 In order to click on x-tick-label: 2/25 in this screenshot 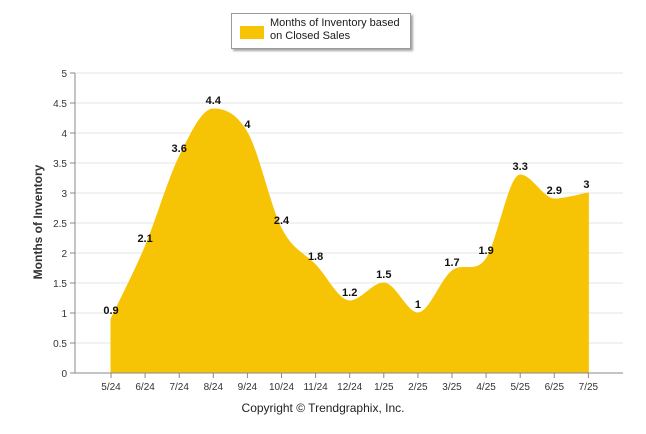, I will do `click(418, 387)`.